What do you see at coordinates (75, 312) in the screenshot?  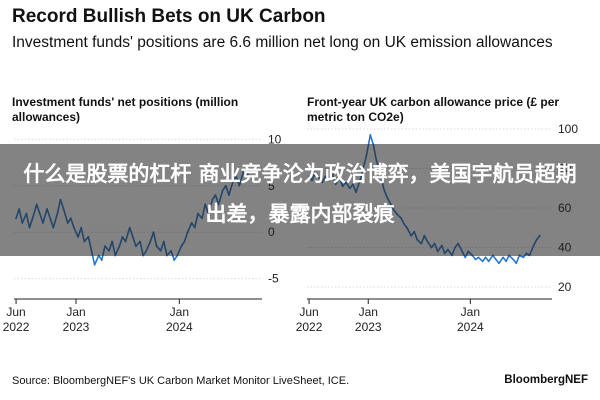 I see `x-tick-label-0-1-0: Jan` at bounding box center [75, 312].